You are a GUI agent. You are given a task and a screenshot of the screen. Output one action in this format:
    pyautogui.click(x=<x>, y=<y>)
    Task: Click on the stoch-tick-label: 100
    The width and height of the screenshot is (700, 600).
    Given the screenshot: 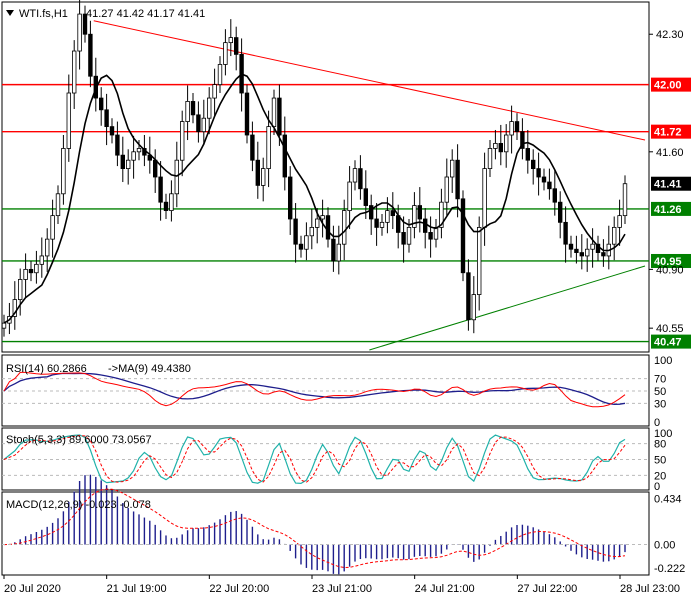 What is the action you would take?
    pyautogui.click(x=663, y=434)
    